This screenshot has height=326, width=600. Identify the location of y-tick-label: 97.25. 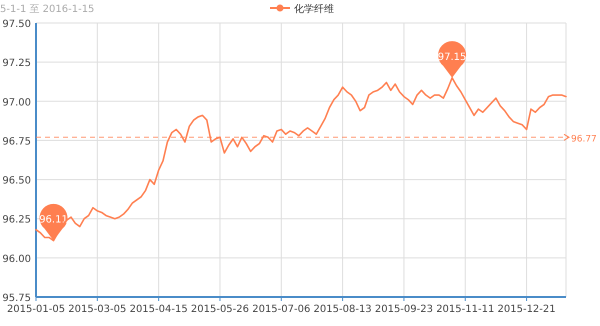
(16, 64).